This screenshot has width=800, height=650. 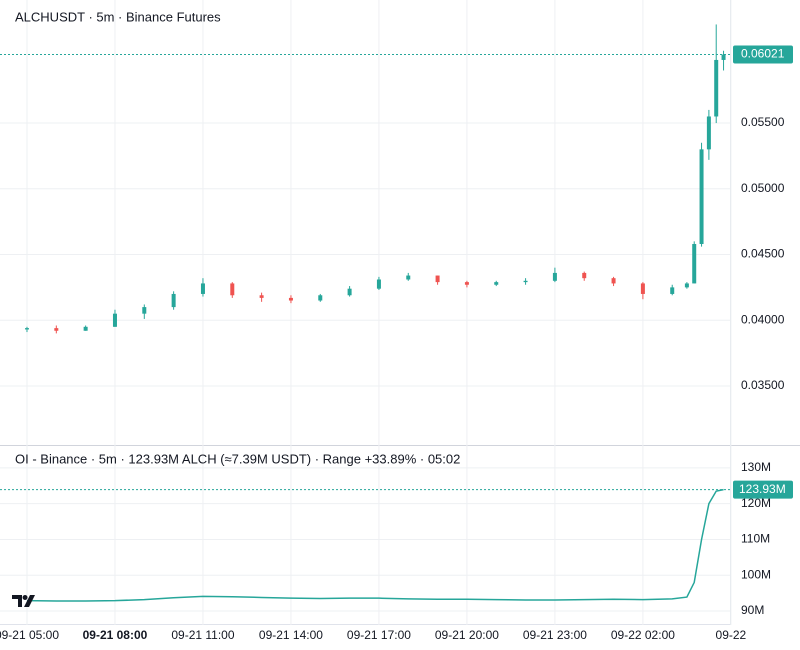 I want to click on last-price-box, so click(x=763, y=54).